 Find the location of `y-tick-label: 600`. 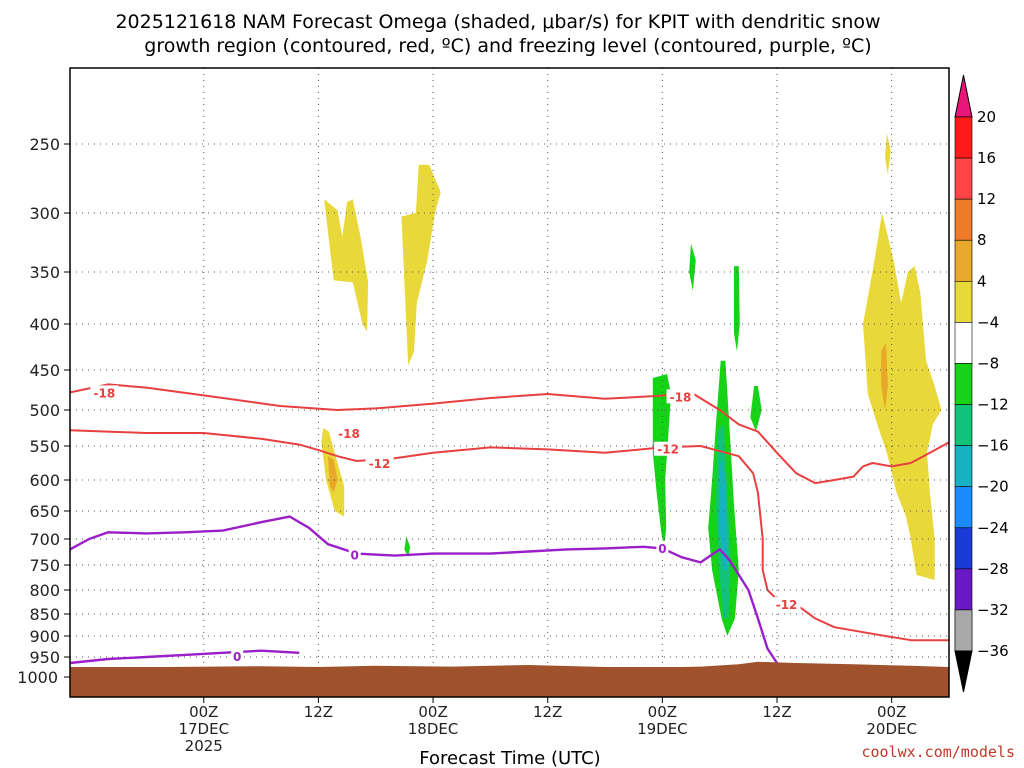

y-tick-label: 600 is located at coordinates (44, 480).